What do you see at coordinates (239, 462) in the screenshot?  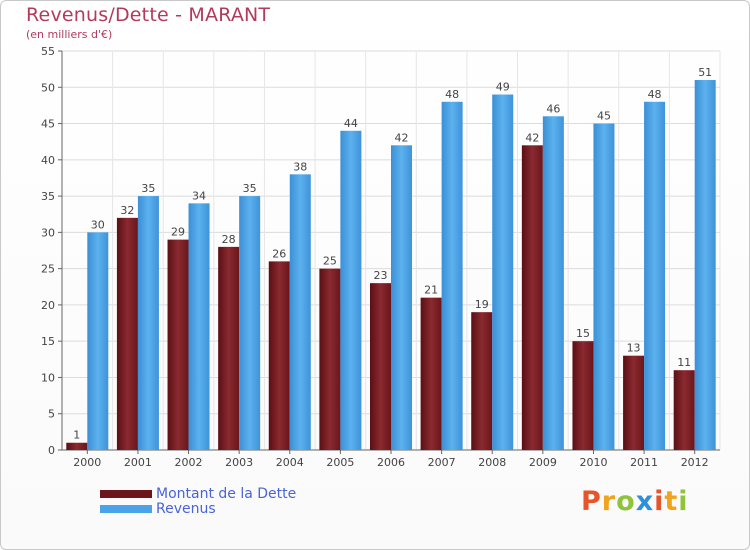 I see `x-tick-label: 2003` at bounding box center [239, 462].